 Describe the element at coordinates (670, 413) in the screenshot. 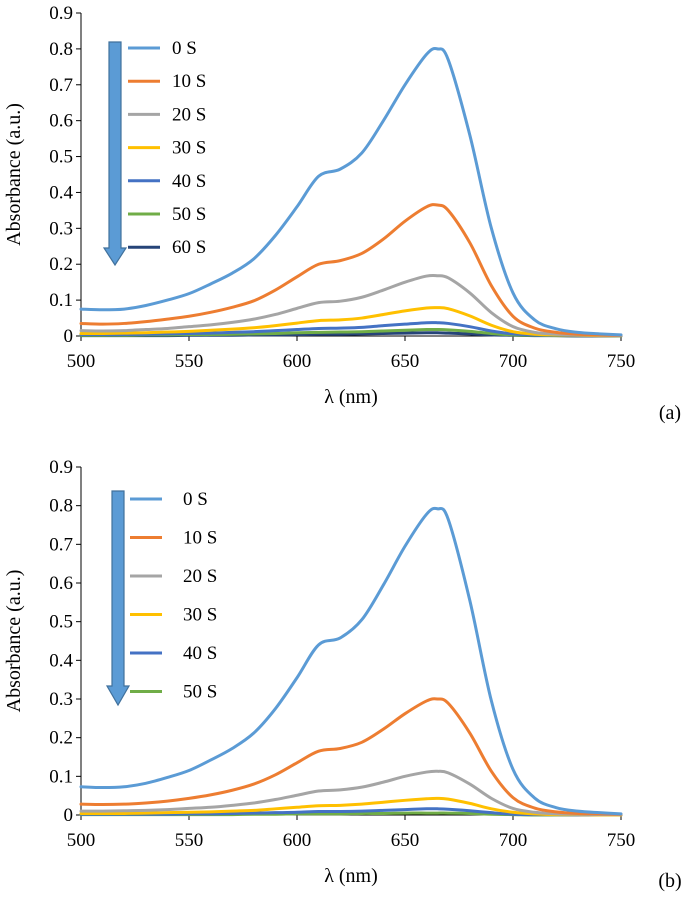

I see `panel-label: (a)` at that location.